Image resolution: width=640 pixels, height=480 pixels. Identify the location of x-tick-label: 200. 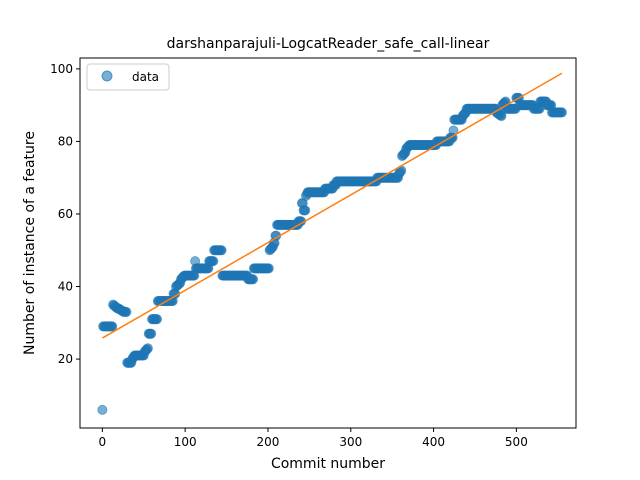
(268, 442).